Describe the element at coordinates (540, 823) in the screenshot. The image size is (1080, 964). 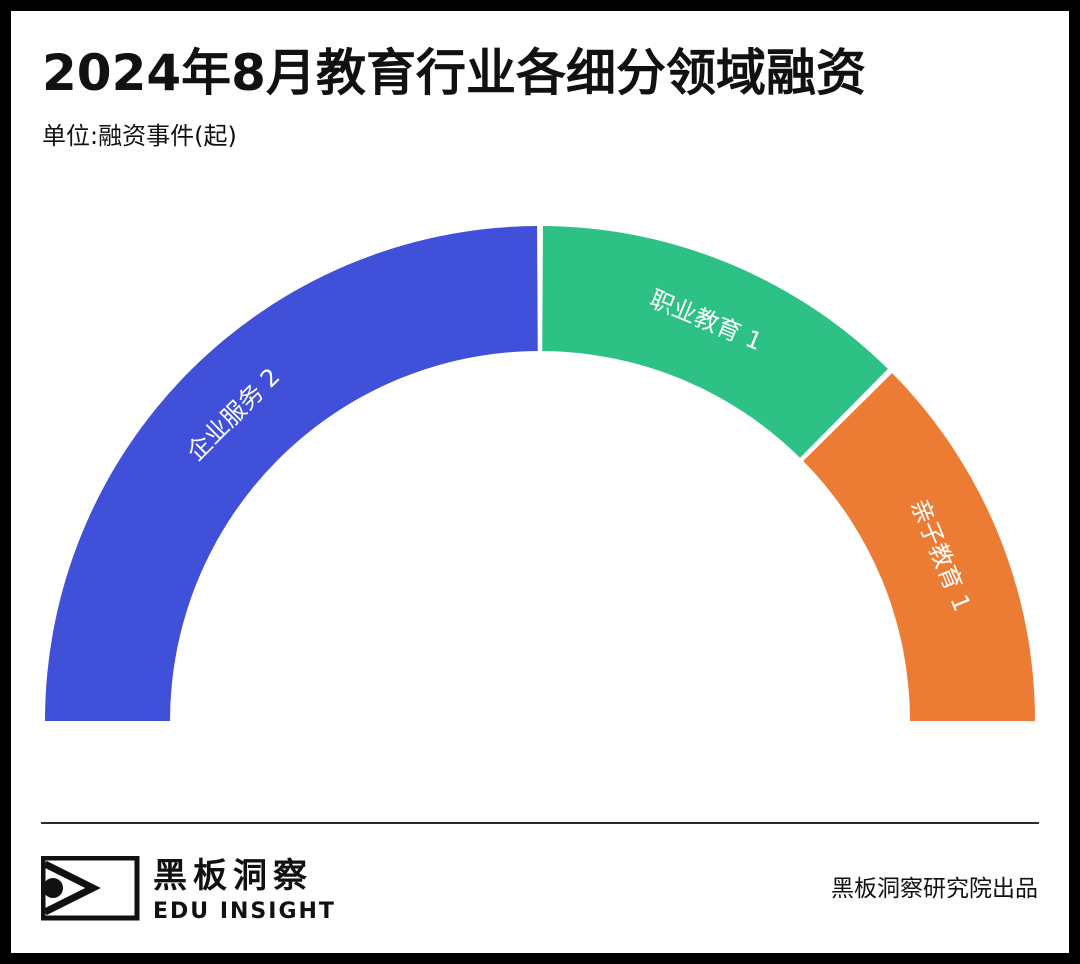
I see `footer-divider` at that location.